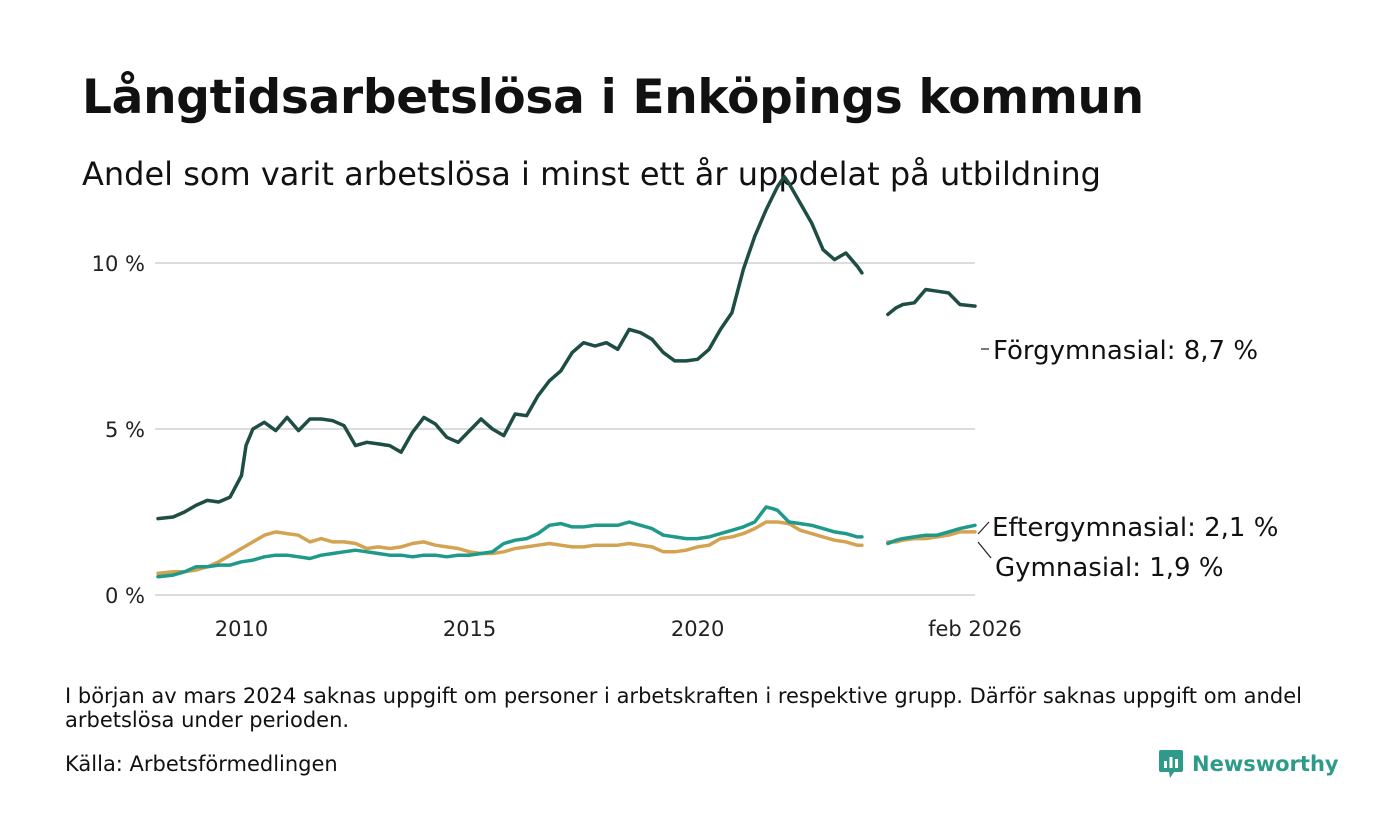  What do you see at coordinates (1109, 568) in the screenshot?
I see `series-end-label: Gymnasial: 1,9 %` at bounding box center [1109, 568].